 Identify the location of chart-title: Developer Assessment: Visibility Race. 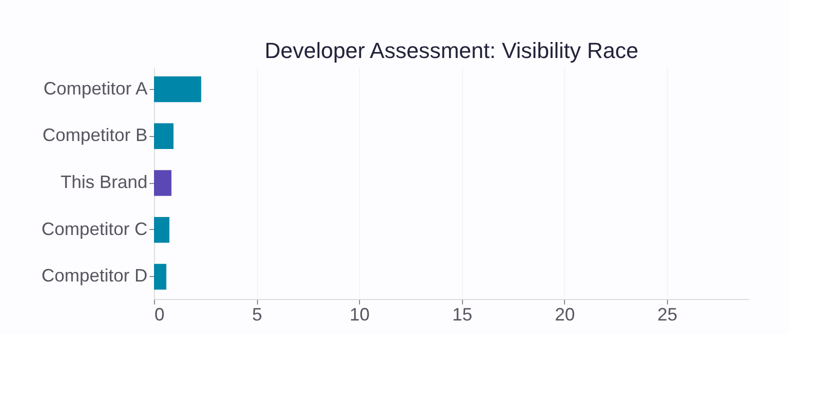
(451, 50).